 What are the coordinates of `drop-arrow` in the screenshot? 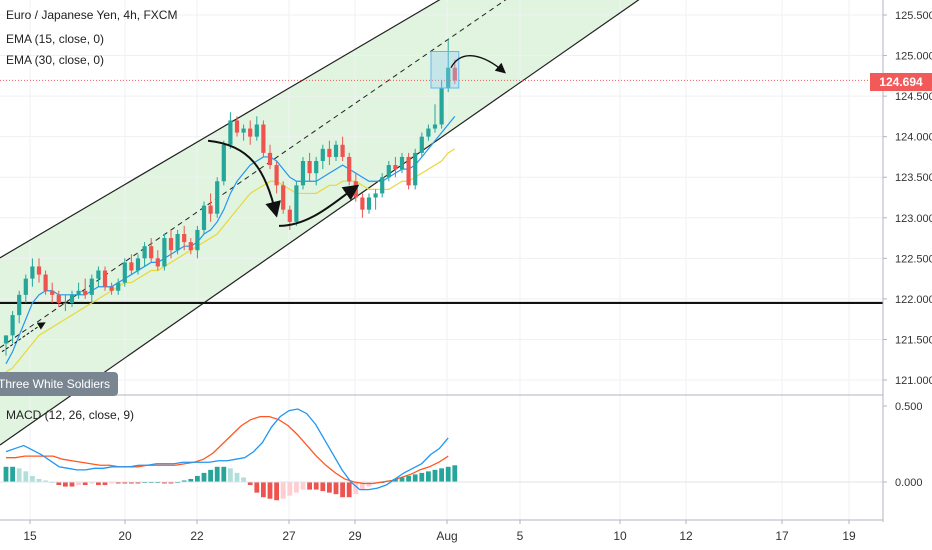 It's located at (244, 178).